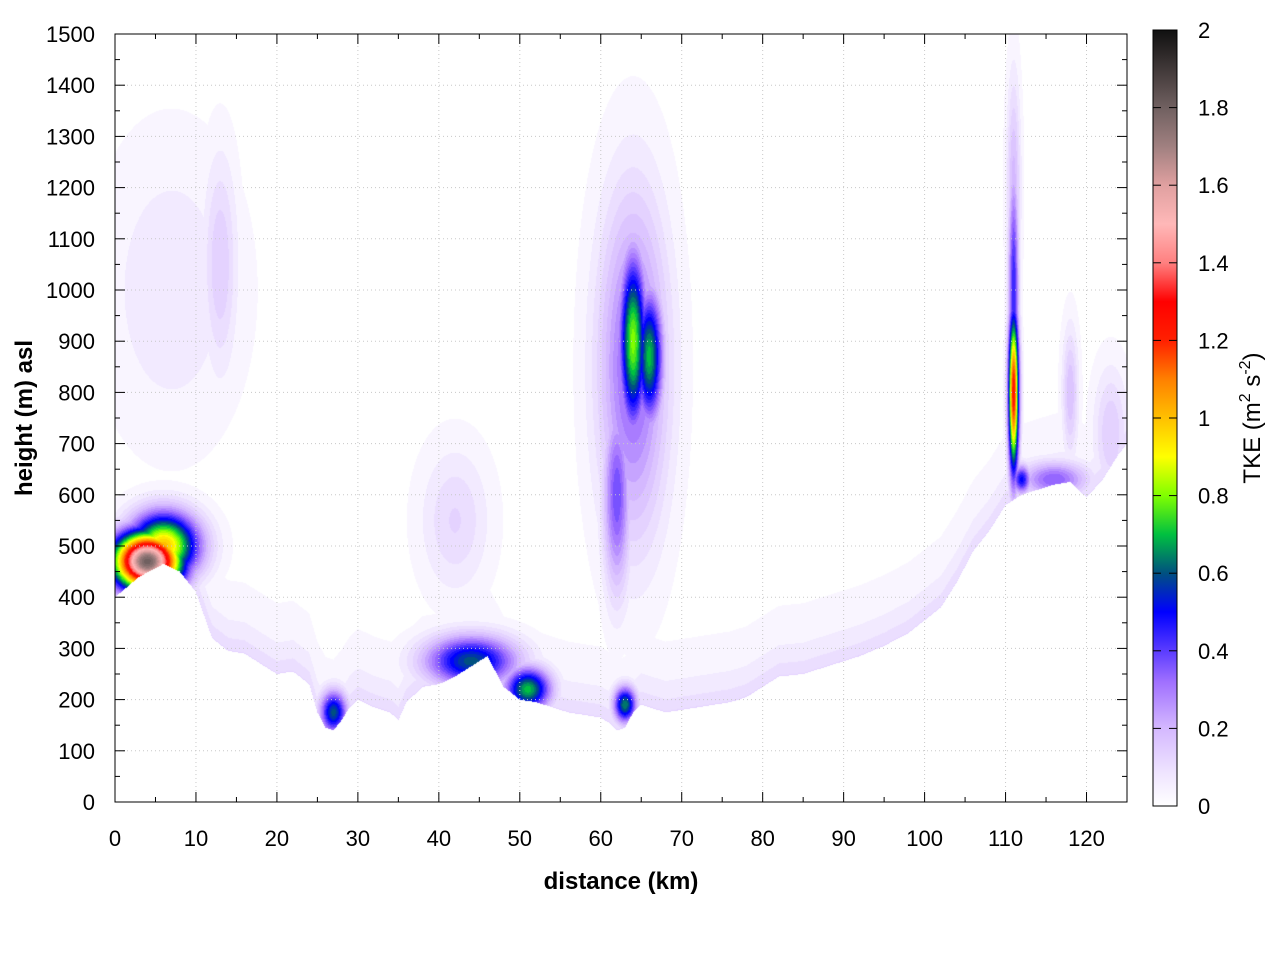 The width and height of the screenshot is (1280, 965). I want to click on x-tick-label: 100, so click(924, 838).